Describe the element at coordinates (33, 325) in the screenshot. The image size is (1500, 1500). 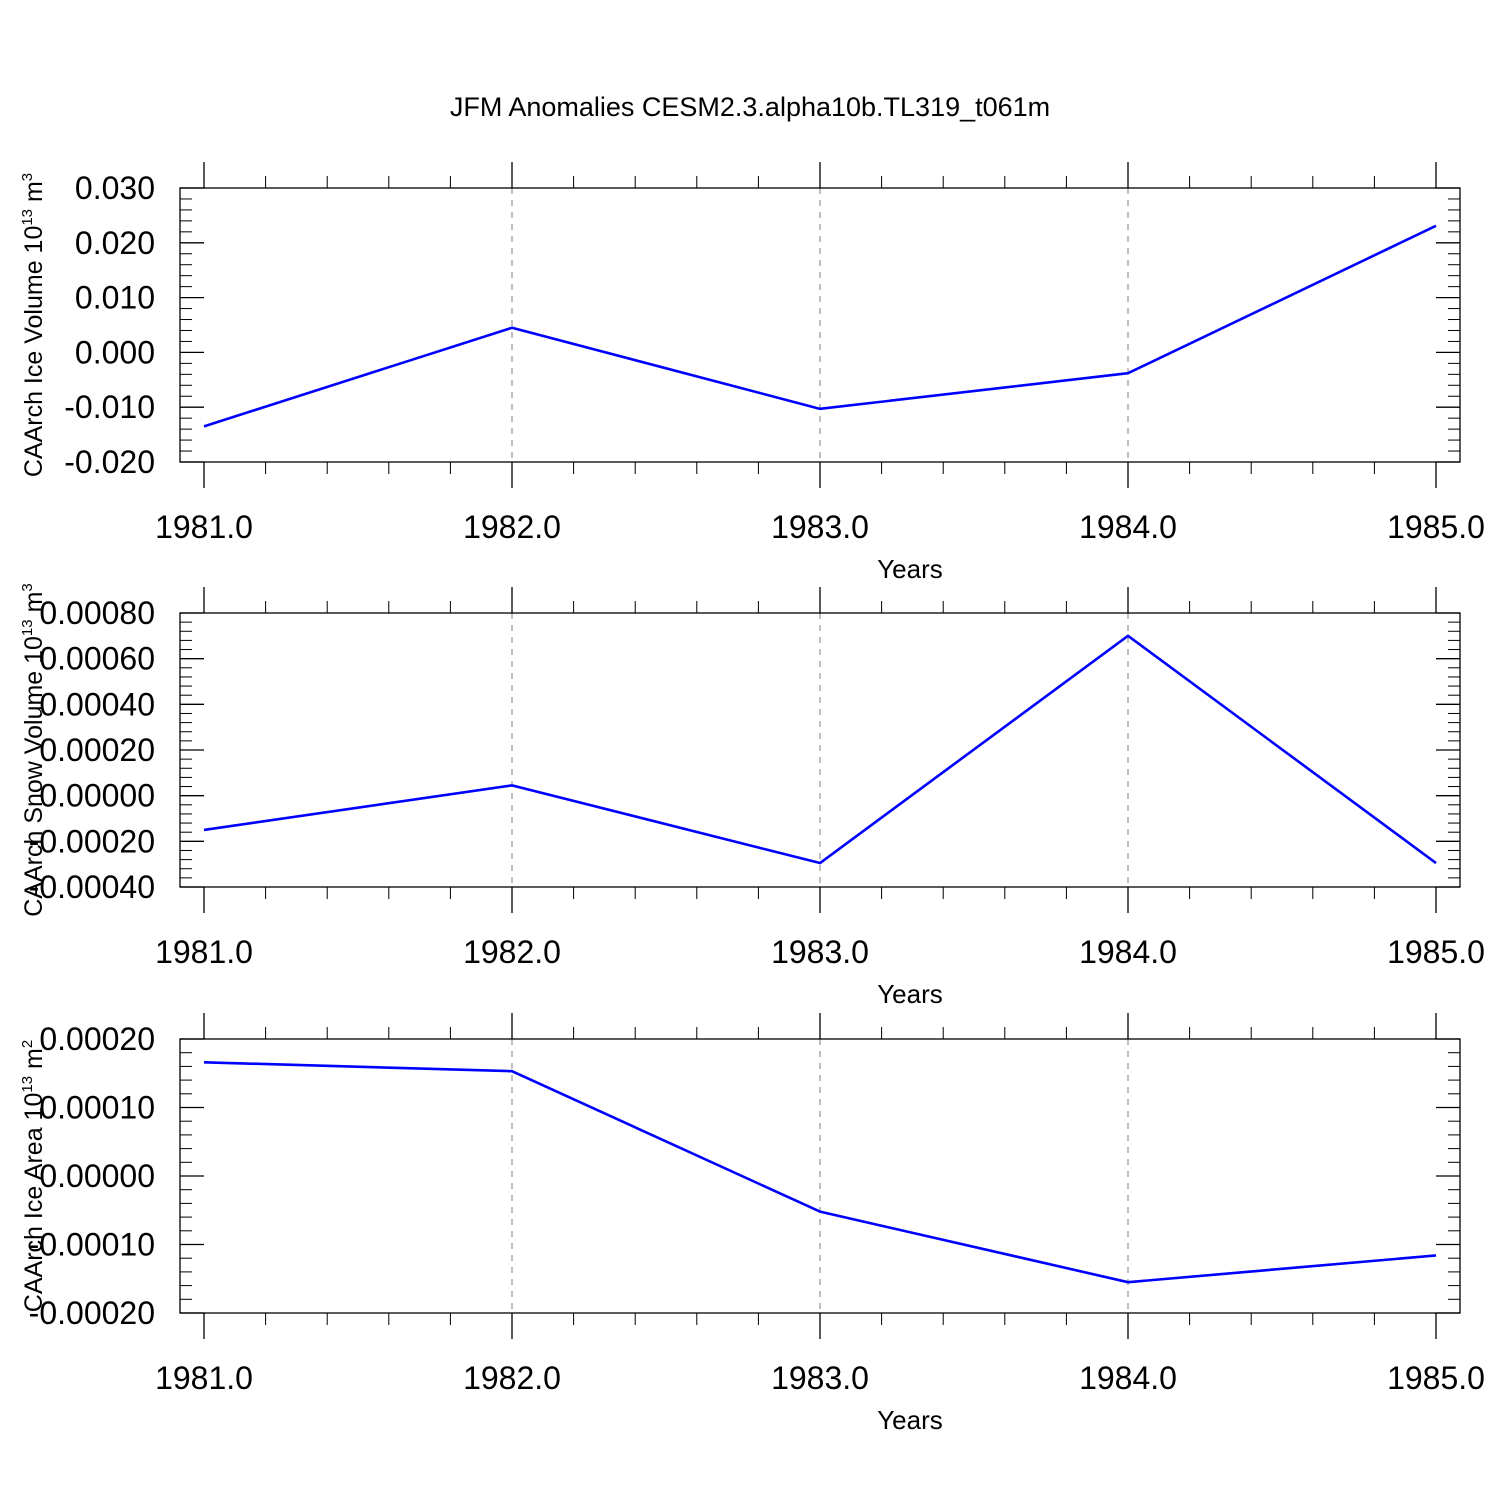
I see `y-axis-label: CAArch Ice Volume 1013 m3` at that location.